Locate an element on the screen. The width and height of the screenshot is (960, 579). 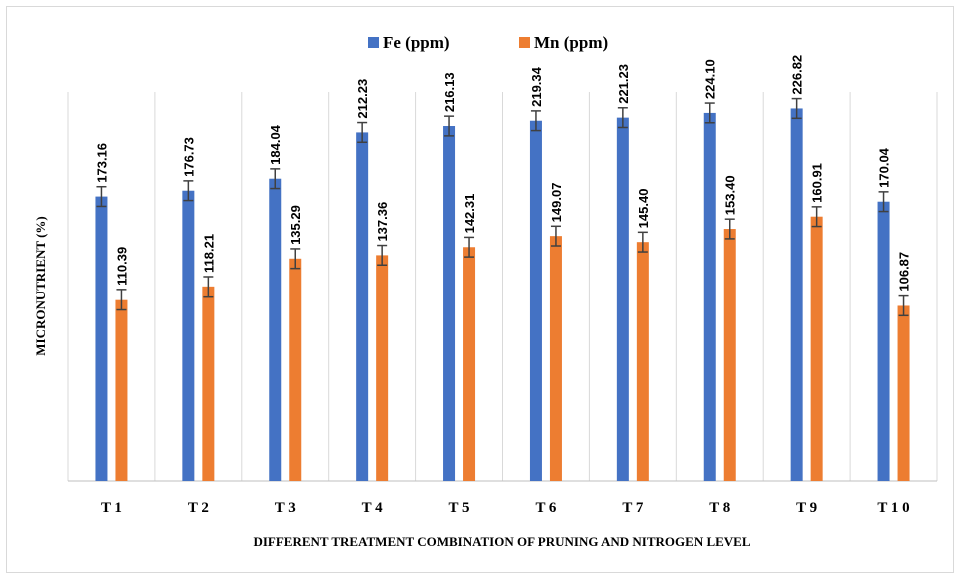
data-label: 212.23 is located at coordinates (362, 99).